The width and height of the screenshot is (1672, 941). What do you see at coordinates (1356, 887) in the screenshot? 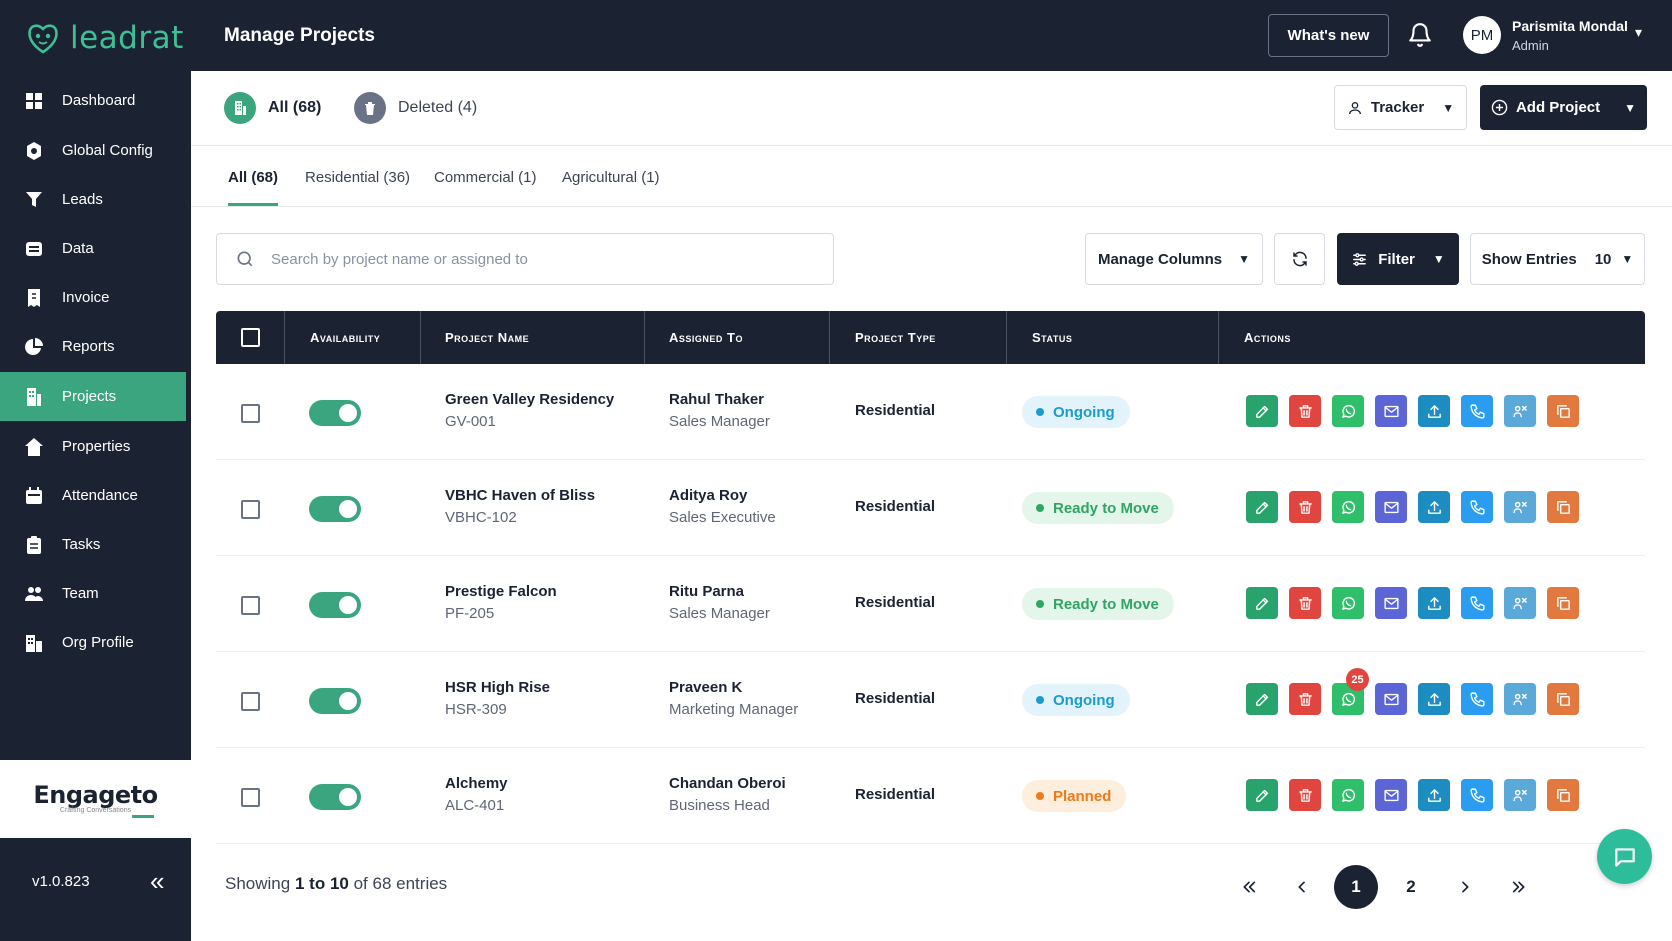
I see `page-1-button: 1` at bounding box center [1356, 887].